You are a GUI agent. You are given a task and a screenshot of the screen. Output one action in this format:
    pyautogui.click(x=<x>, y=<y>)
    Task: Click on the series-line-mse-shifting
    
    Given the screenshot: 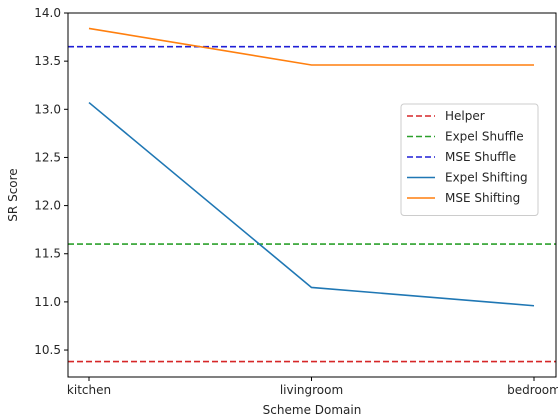 What is the action you would take?
    pyautogui.click(x=311, y=46)
    